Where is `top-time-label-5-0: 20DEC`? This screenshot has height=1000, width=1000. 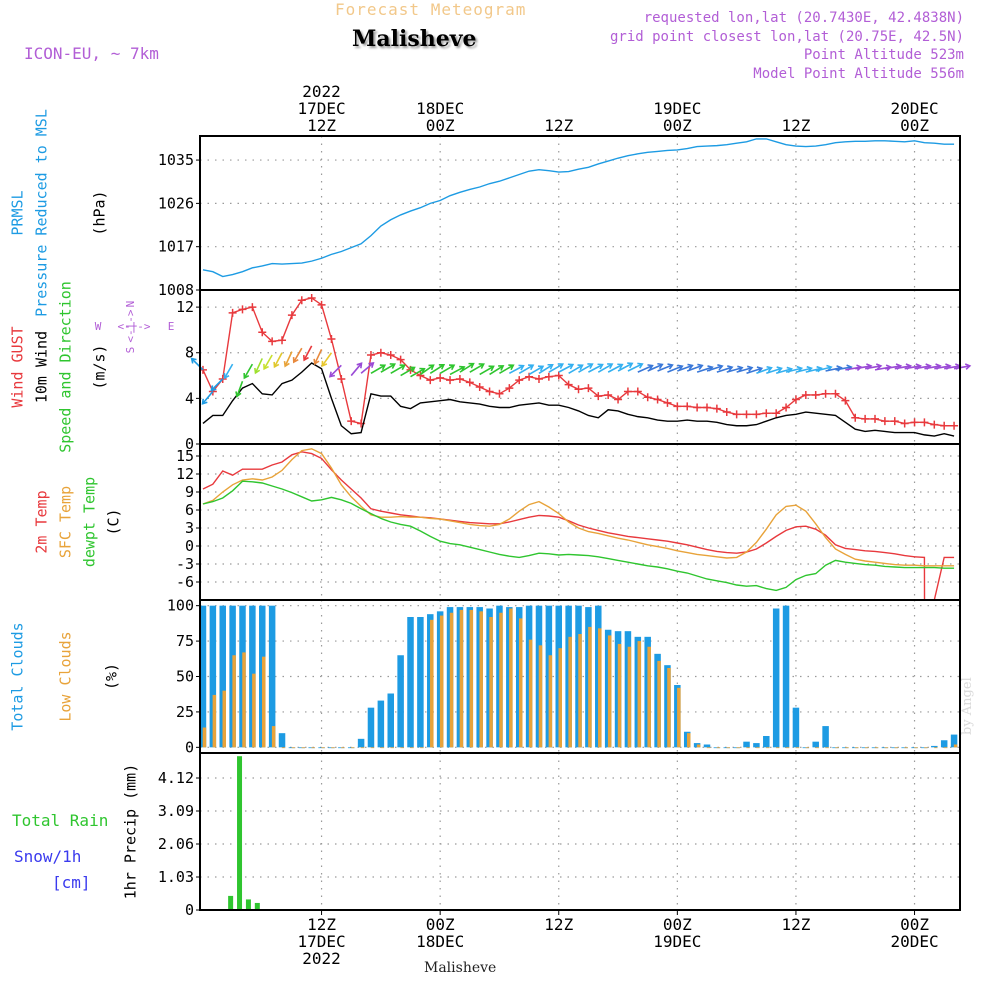 top-time-label-5-0: 20DEC is located at coordinates (914, 108).